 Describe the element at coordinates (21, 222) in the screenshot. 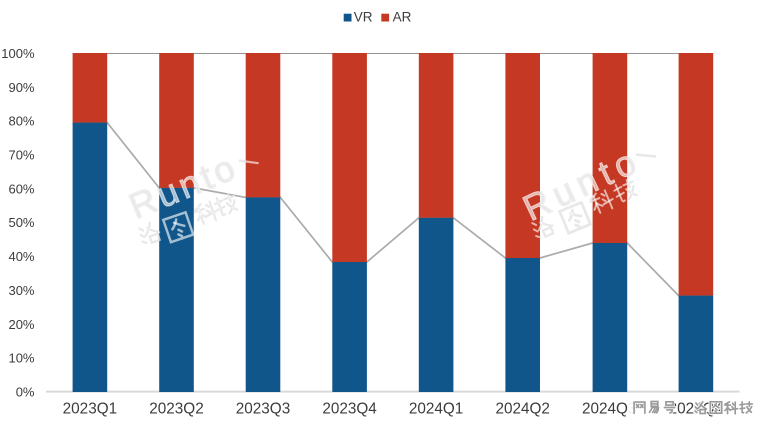

I see `svg-text: 50%` at that location.